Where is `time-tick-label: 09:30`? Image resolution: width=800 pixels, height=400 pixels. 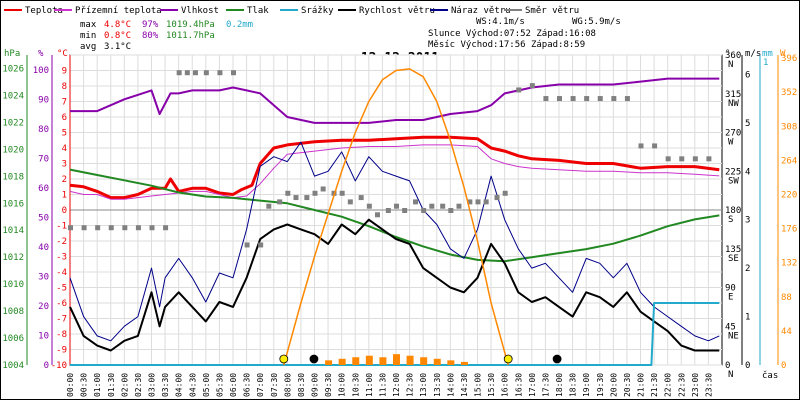 time-tick-label: 09:30 is located at coordinates (328, 385).